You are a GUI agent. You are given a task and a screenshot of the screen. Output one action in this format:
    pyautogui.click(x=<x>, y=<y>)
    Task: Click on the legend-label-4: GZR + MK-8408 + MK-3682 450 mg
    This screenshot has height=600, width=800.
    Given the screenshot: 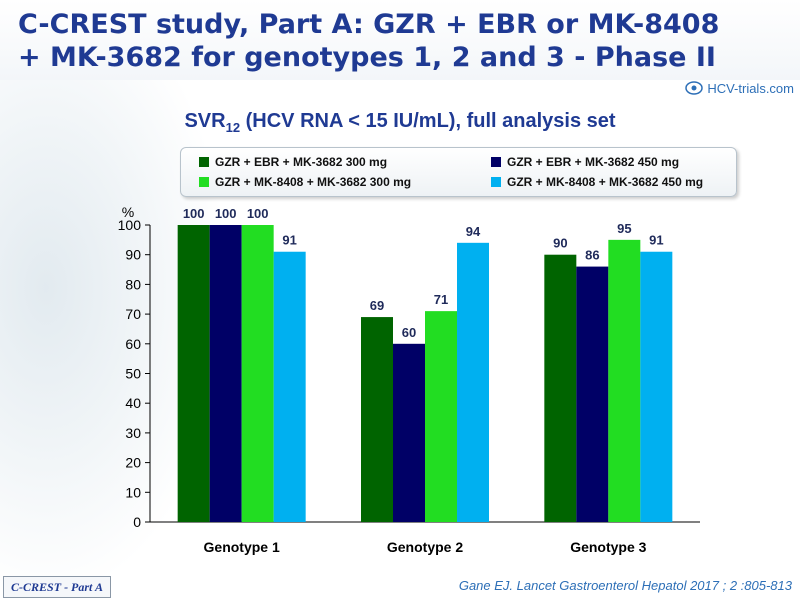 What is the action you would take?
    pyautogui.click(x=605, y=182)
    